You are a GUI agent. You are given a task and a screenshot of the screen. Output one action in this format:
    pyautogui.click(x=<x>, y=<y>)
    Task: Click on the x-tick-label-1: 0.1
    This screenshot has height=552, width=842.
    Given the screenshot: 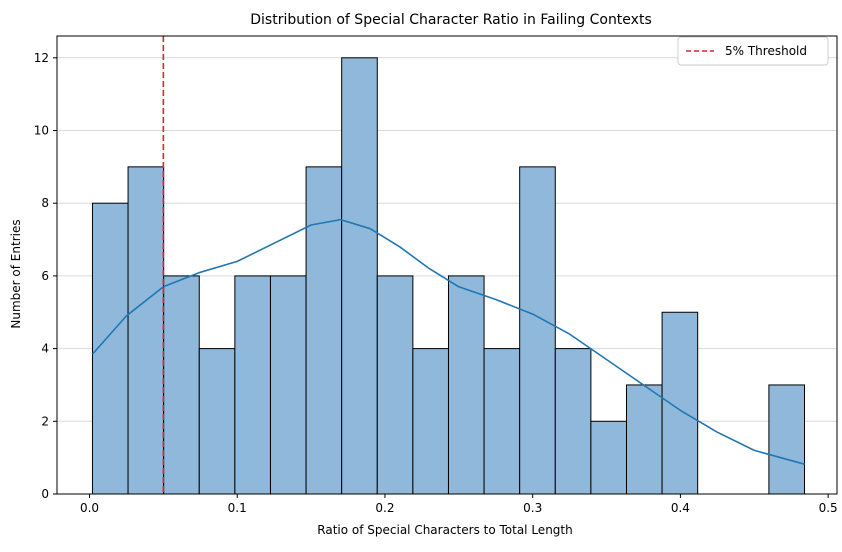 What is the action you would take?
    pyautogui.click(x=237, y=508)
    